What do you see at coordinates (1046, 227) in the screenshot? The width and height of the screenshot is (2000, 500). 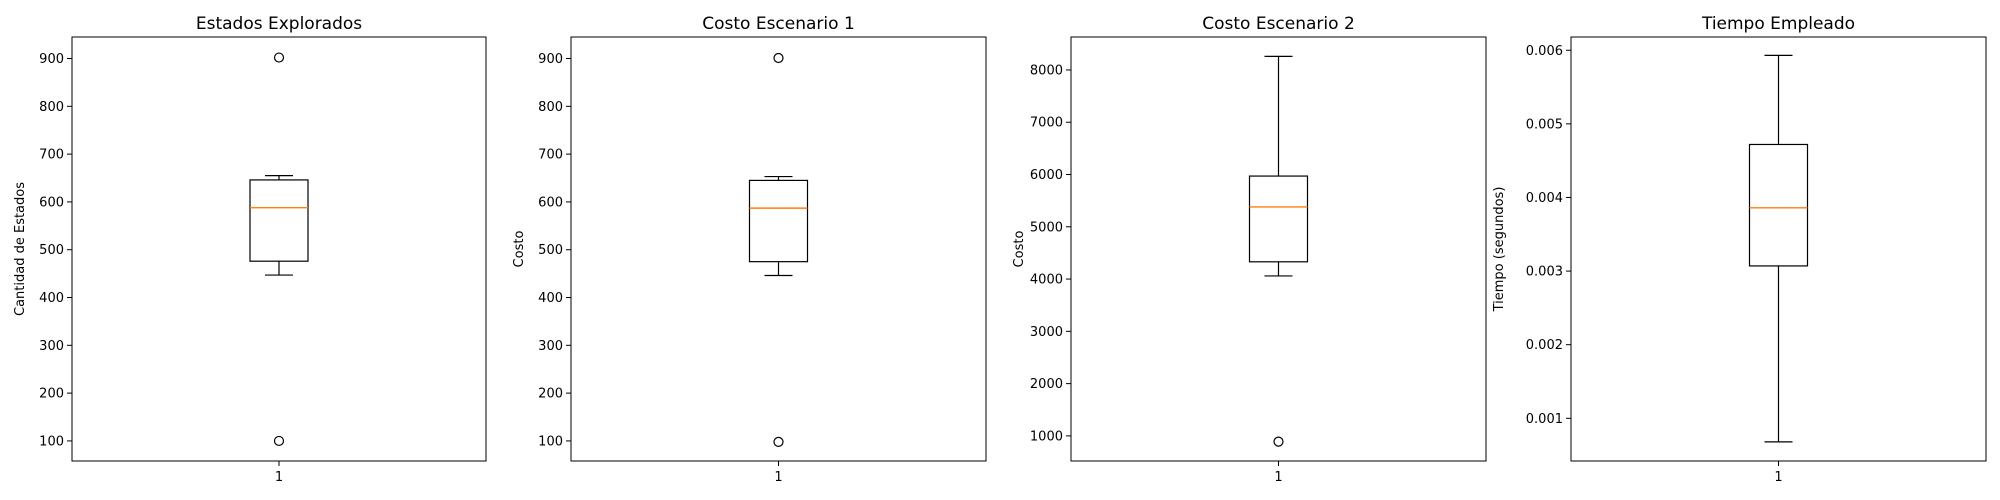 I see `y-tick-label: 5000` at bounding box center [1046, 227].